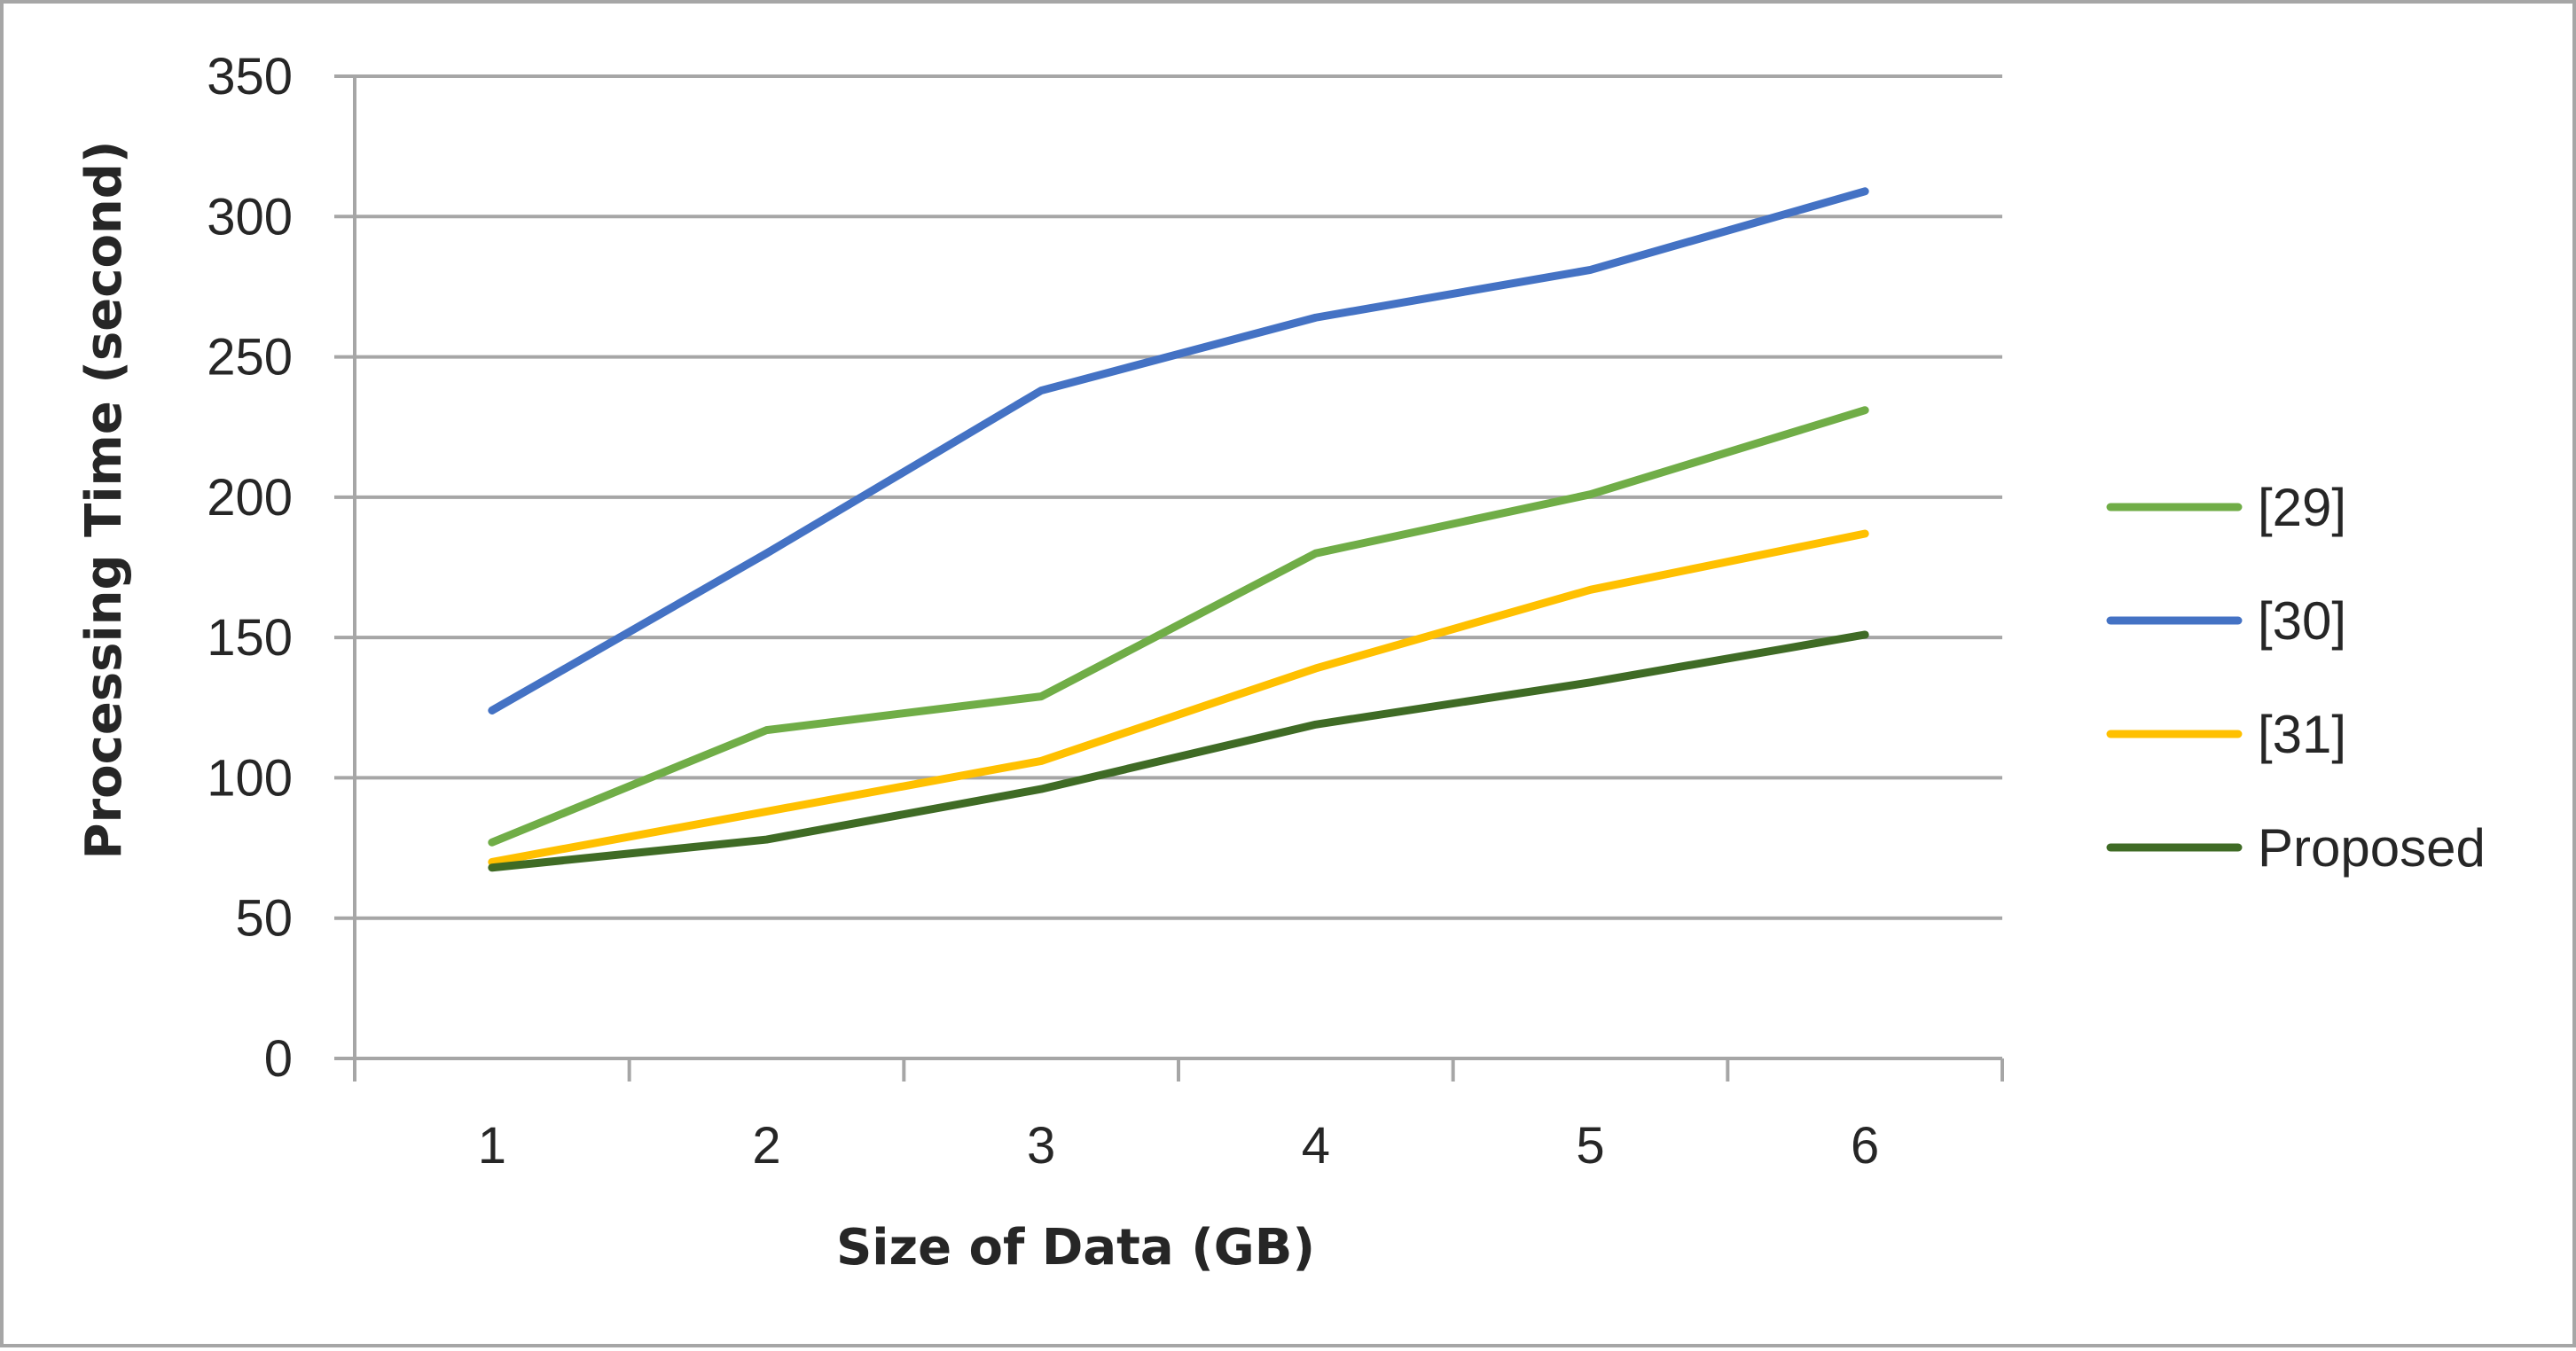 The image size is (2576, 1351). I want to click on x-tick-label: 4, so click(1316, 1146).